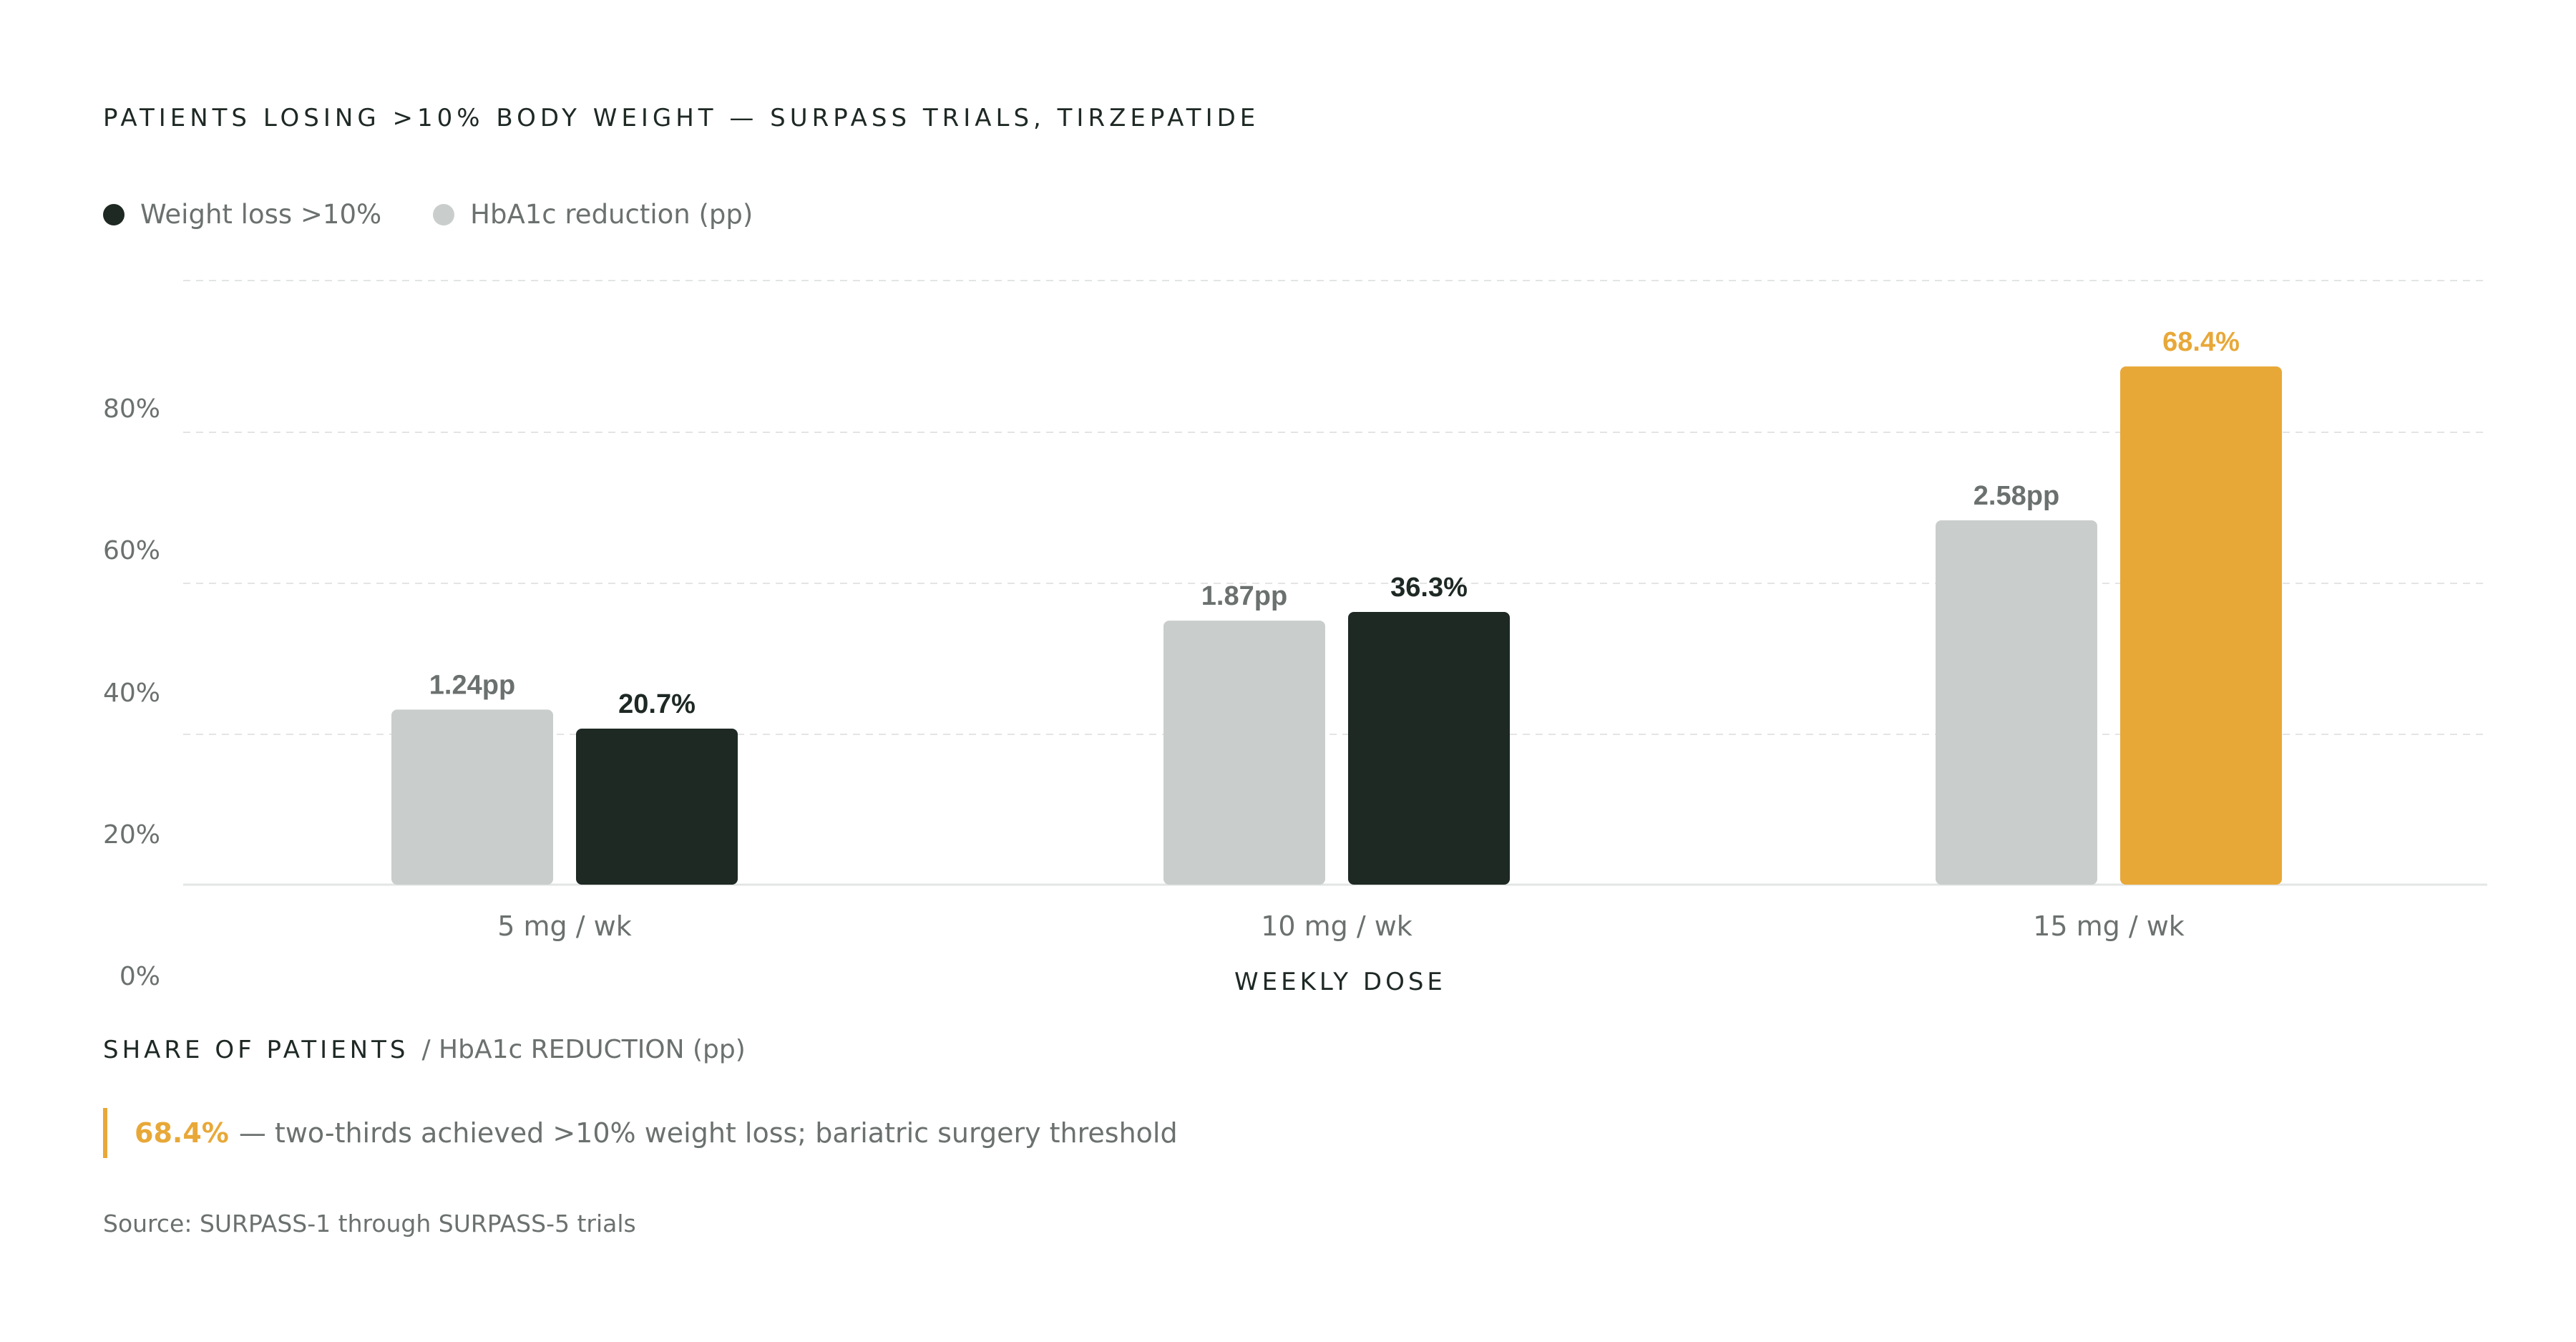  What do you see at coordinates (611, 214) in the screenshot?
I see `legend-label-hba1c: HbA1c reduction (pp)` at bounding box center [611, 214].